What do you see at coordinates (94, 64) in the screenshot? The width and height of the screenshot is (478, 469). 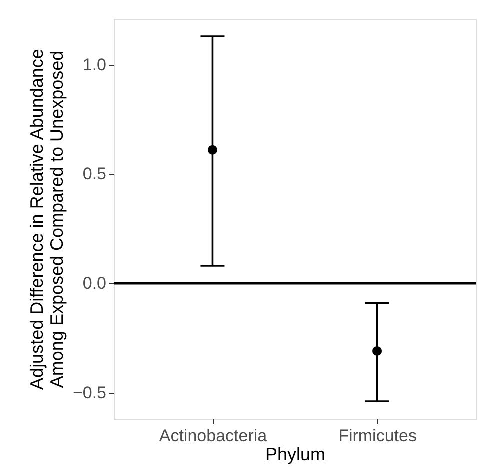 I see `y-tick-label: 1.0` at bounding box center [94, 64].